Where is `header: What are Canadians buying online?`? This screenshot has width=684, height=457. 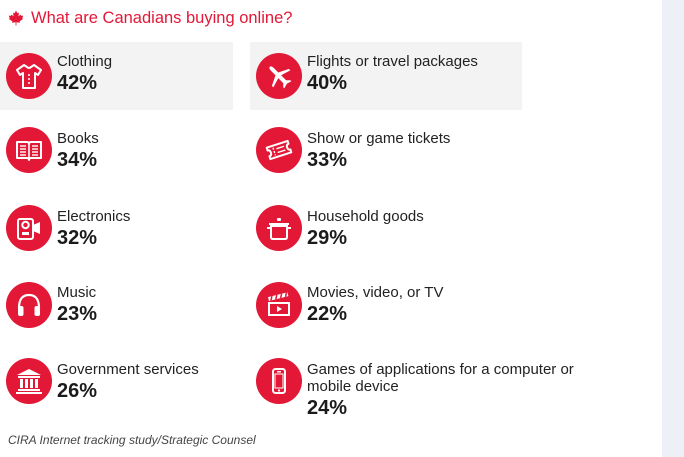
header: What are Canadians buying online? is located at coordinates (150, 18).